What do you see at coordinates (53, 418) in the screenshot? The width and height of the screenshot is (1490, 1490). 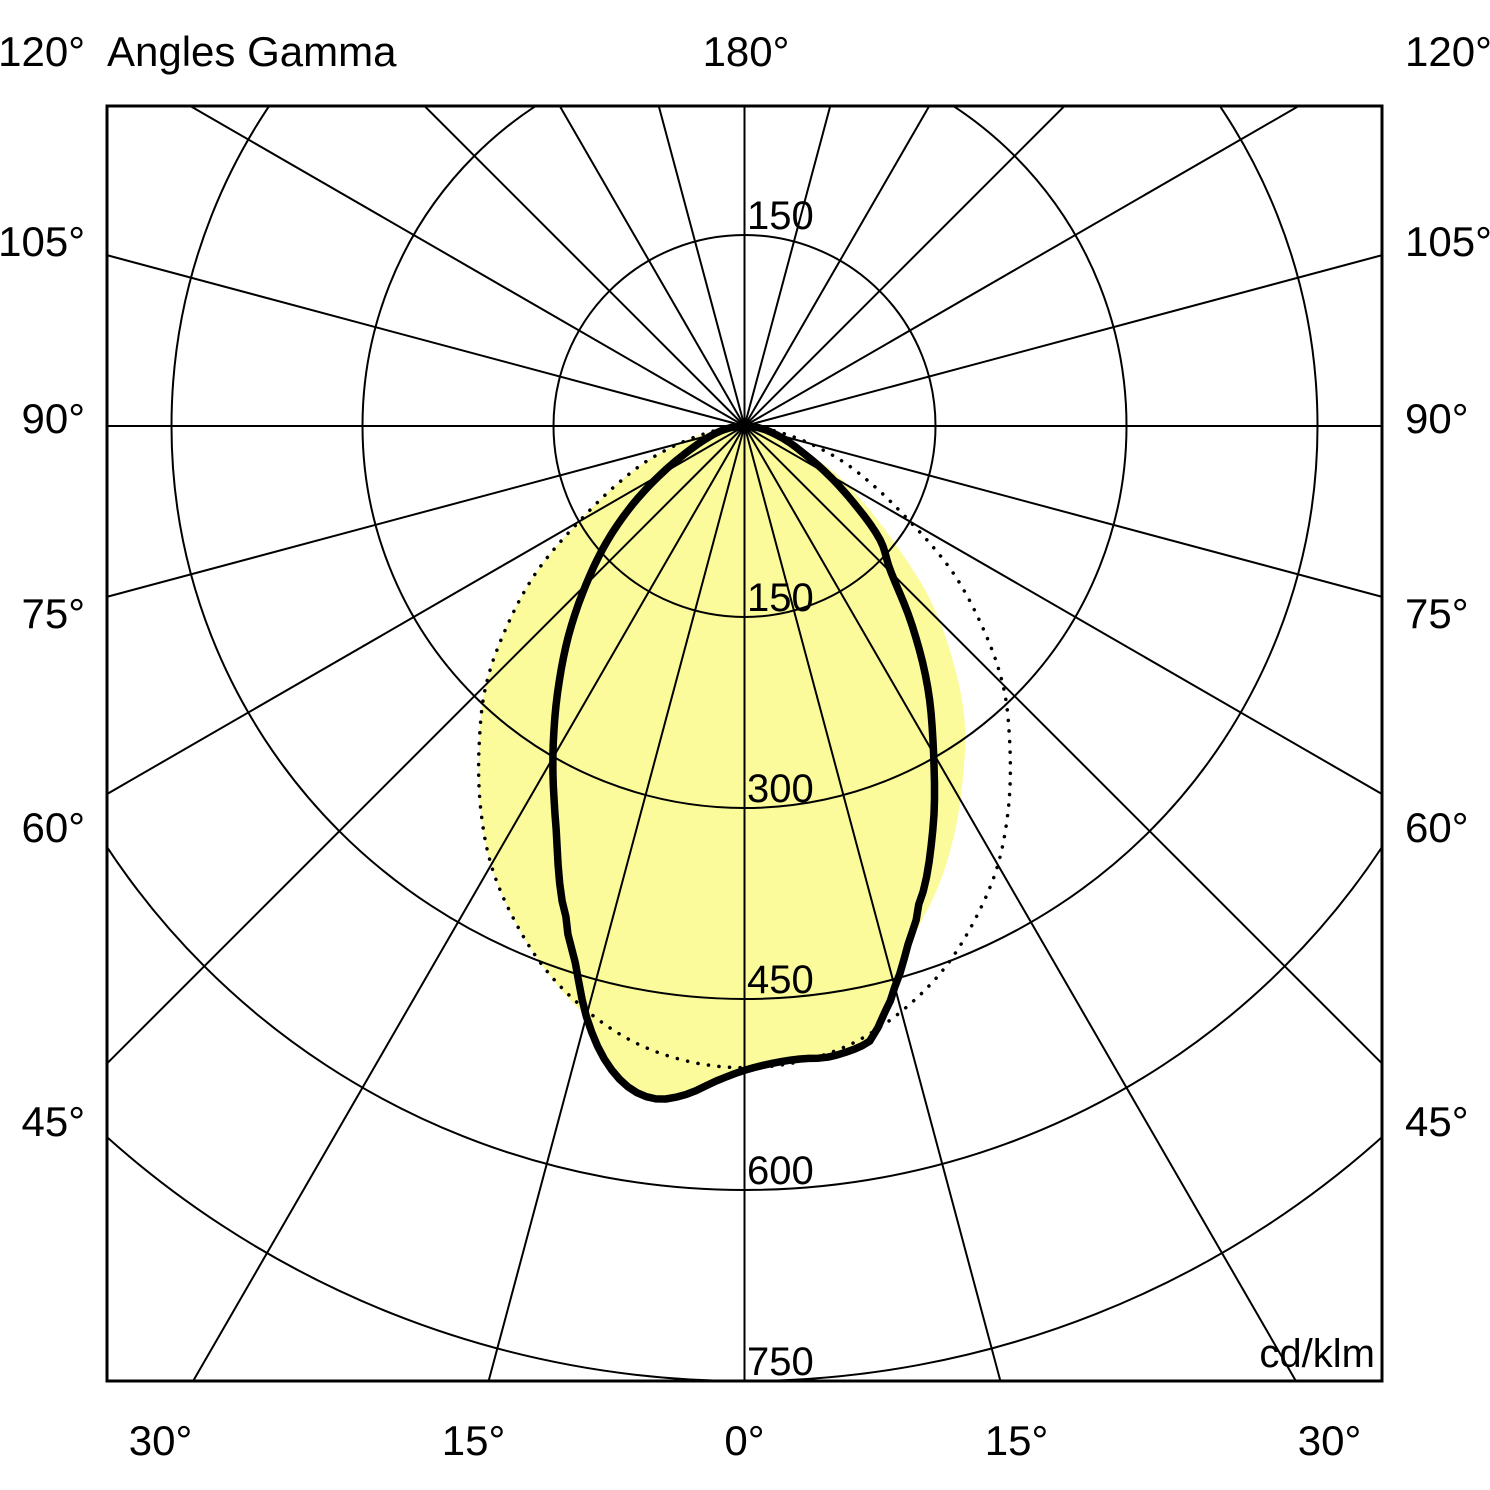 I see `axis-label-left-90deg: 90°` at bounding box center [53, 418].